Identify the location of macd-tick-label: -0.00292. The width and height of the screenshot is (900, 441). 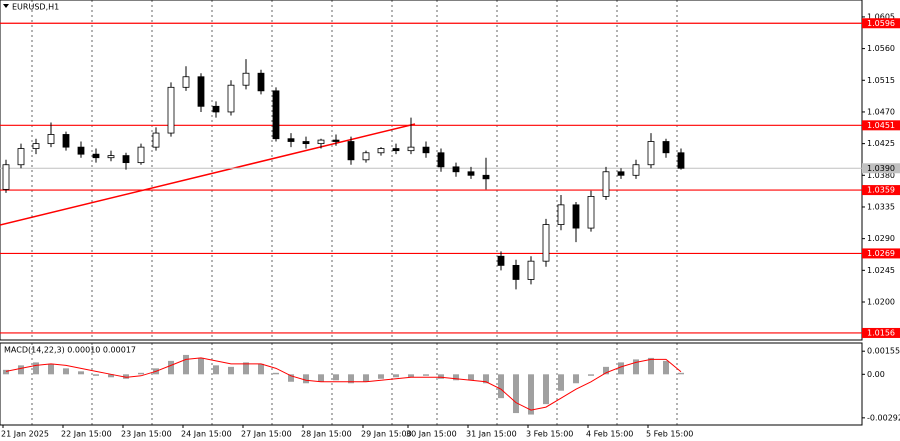
(883, 417).